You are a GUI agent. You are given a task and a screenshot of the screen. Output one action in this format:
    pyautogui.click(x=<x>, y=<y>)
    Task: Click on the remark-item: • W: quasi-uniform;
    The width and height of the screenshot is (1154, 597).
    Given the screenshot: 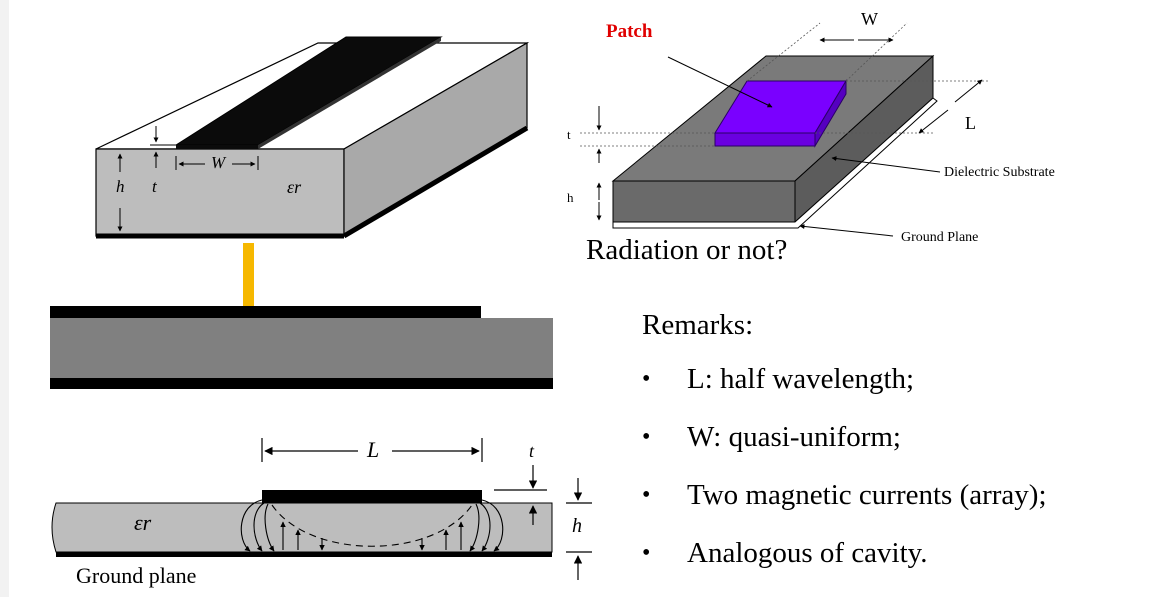 What is the action you would take?
    pyautogui.click(x=890, y=446)
    